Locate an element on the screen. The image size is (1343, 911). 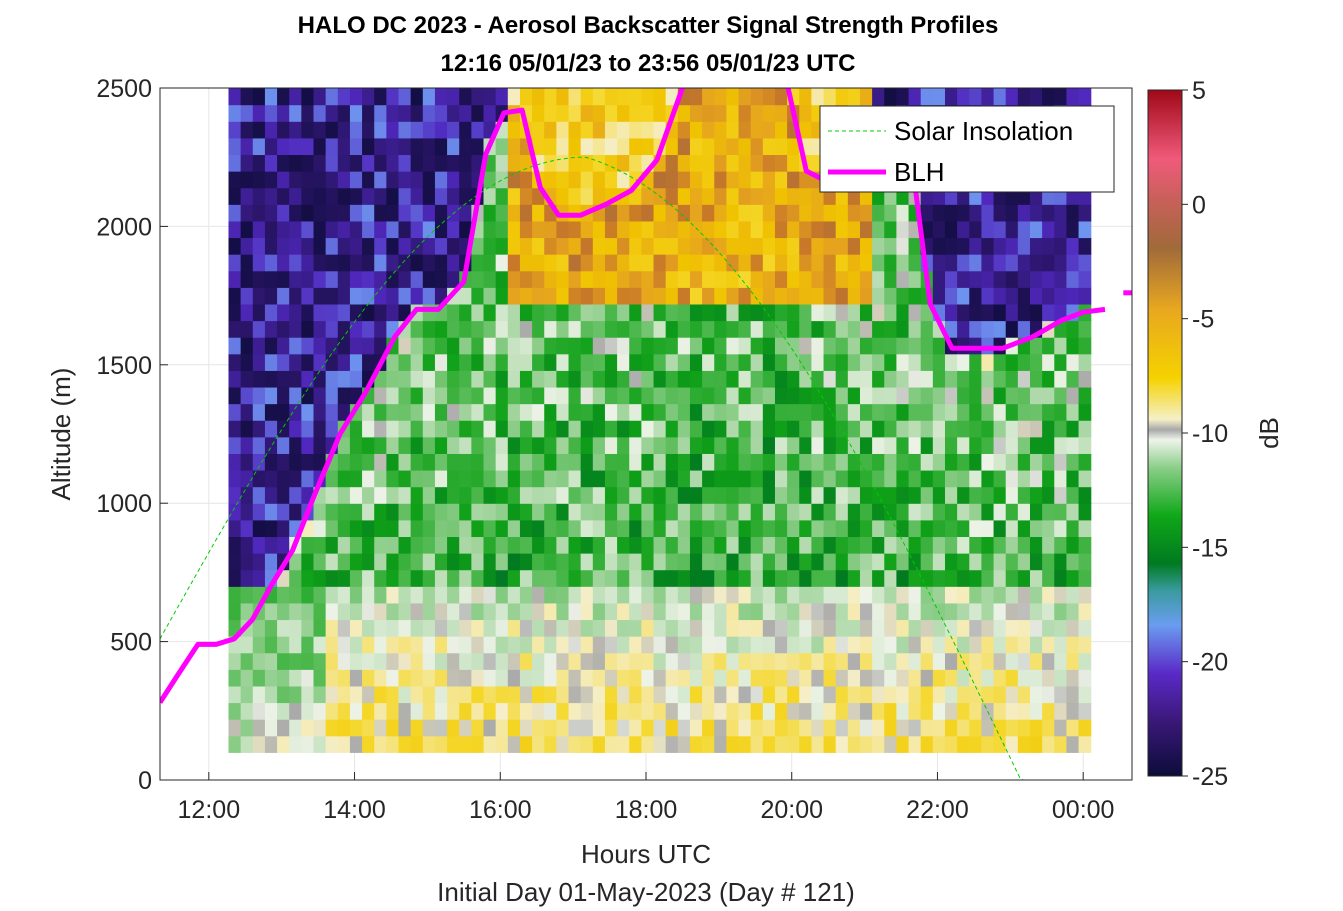
legend: Solar Insolation BLH is located at coordinates (967, 149).